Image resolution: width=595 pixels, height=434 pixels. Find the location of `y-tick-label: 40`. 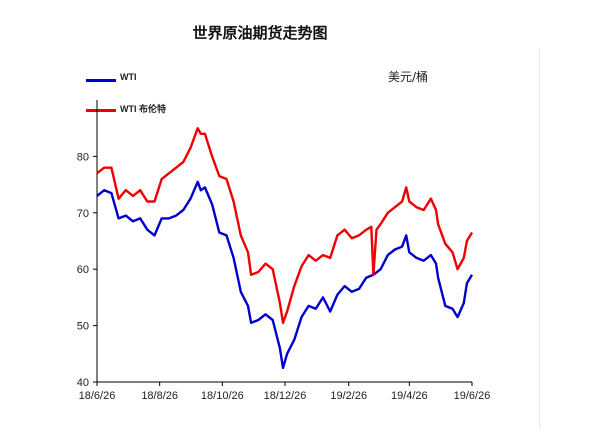

y-tick-label: 40 is located at coordinates (83, 383).